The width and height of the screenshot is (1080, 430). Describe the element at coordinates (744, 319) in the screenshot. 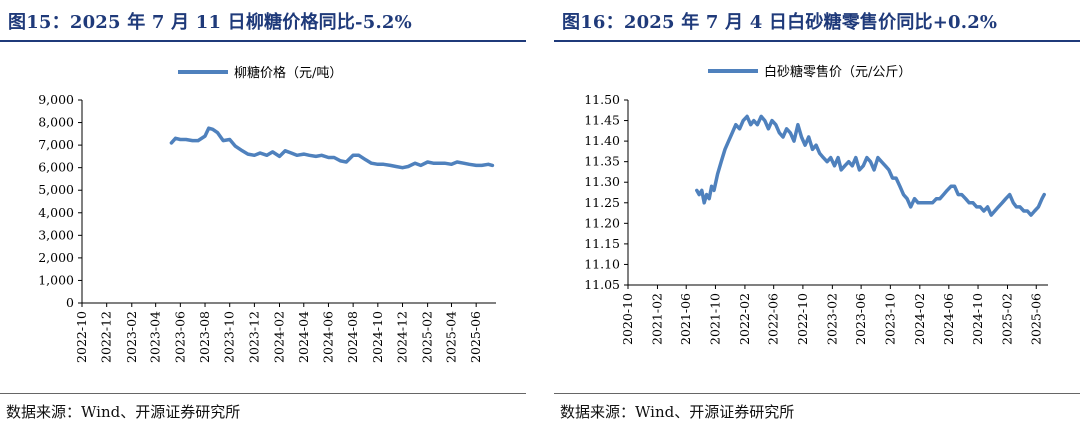

I see `x-tick-label: 2022-02` at that location.